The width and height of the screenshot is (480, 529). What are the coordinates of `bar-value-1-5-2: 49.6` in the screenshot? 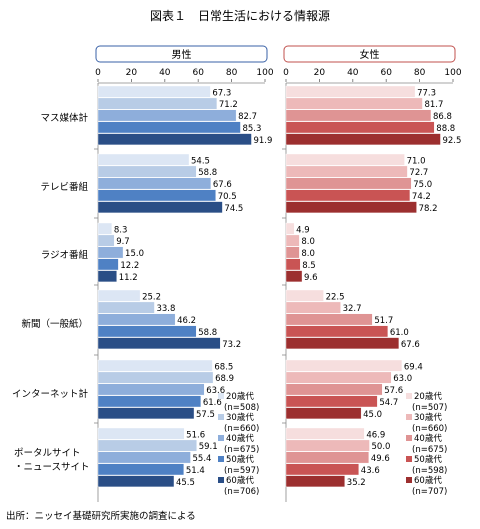 It's located at (380, 459).